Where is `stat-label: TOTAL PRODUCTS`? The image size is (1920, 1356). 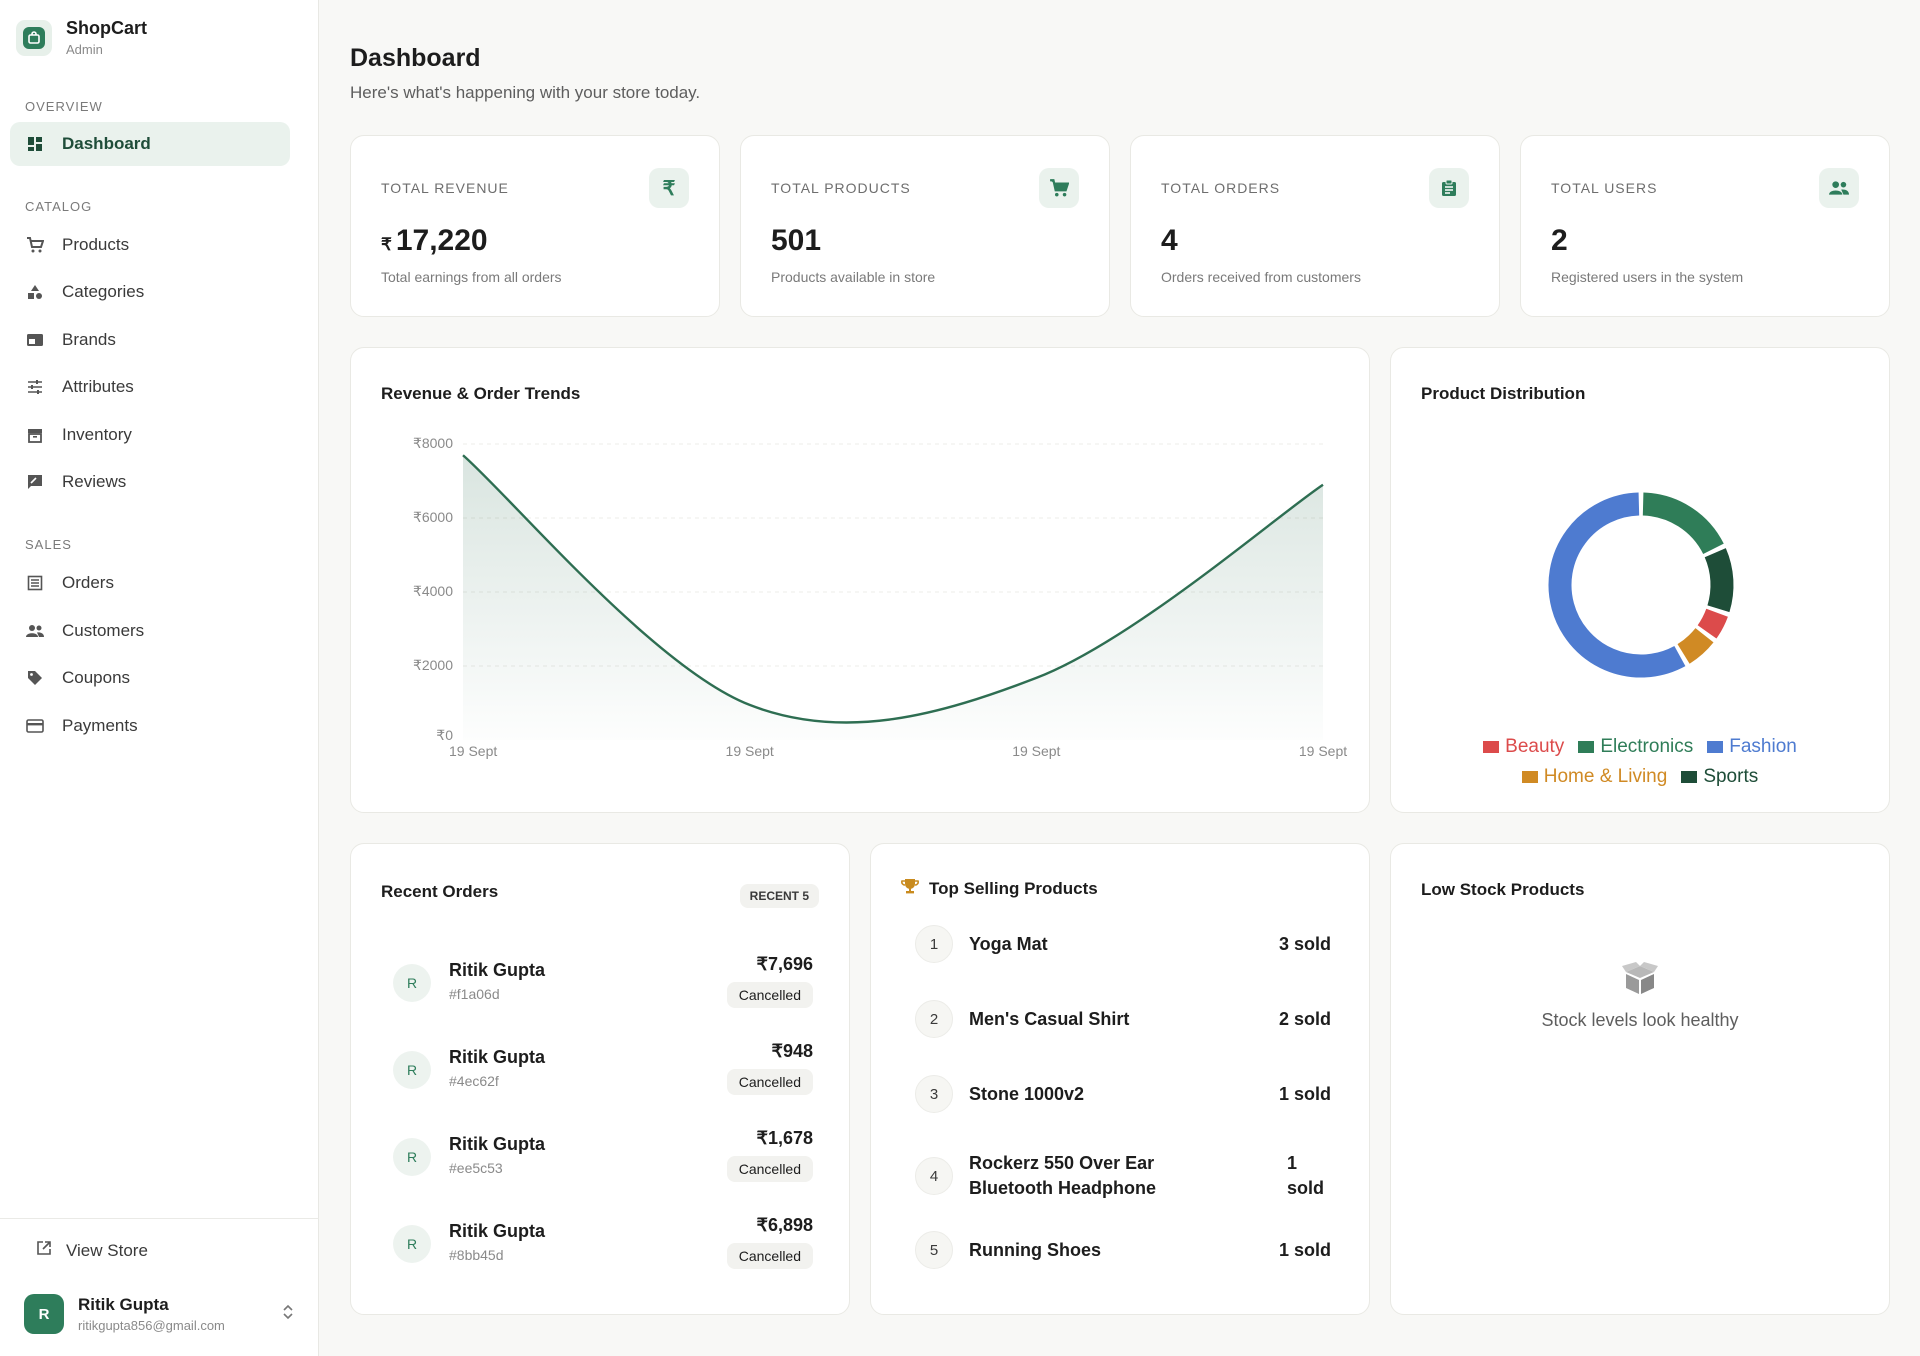
stat-label: TOTAL PRODUCTS is located at coordinates (841, 188).